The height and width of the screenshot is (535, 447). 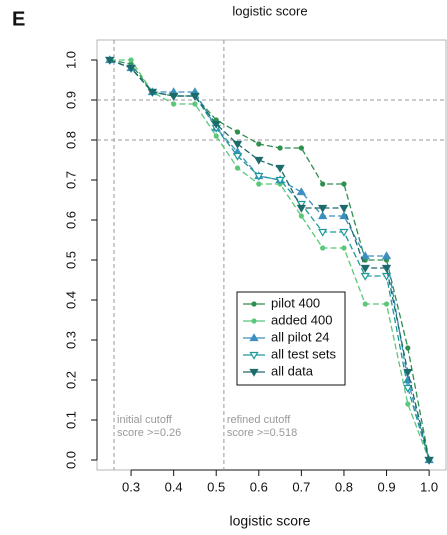 What do you see at coordinates (145, 420) in the screenshot?
I see `annotation: initial cutoff` at bounding box center [145, 420].